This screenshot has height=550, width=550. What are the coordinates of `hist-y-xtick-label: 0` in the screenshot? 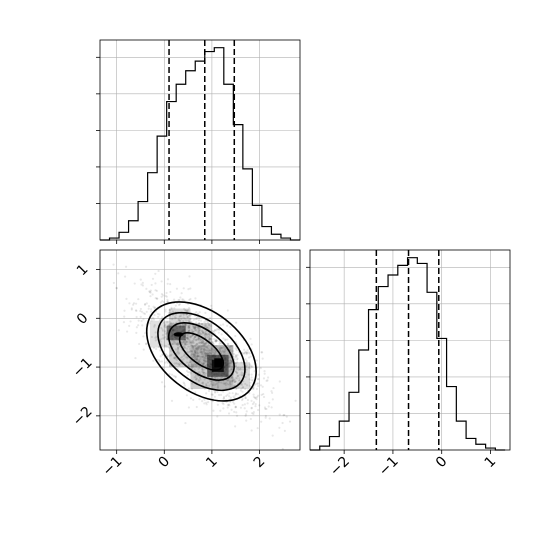 It's located at (442, 463).